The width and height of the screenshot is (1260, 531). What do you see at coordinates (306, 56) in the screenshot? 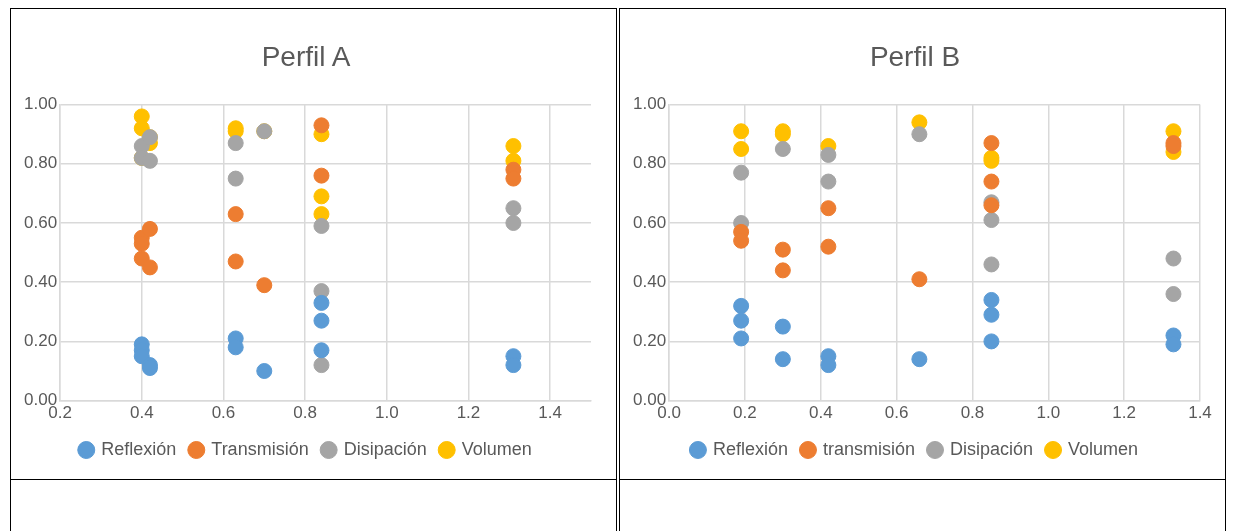
I see `chart-title: Perfil A` at bounding box center [306, 56].